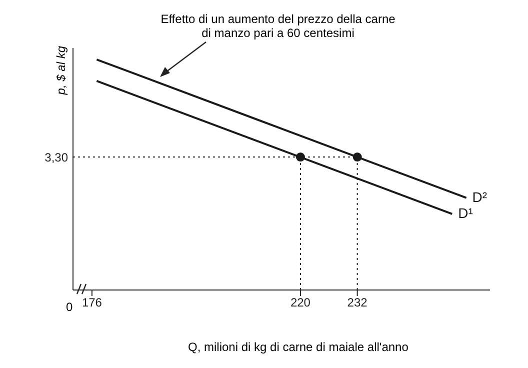  Describe the element at coordinates (69, 307) in the screenshot. I see `text: 0` at that location.